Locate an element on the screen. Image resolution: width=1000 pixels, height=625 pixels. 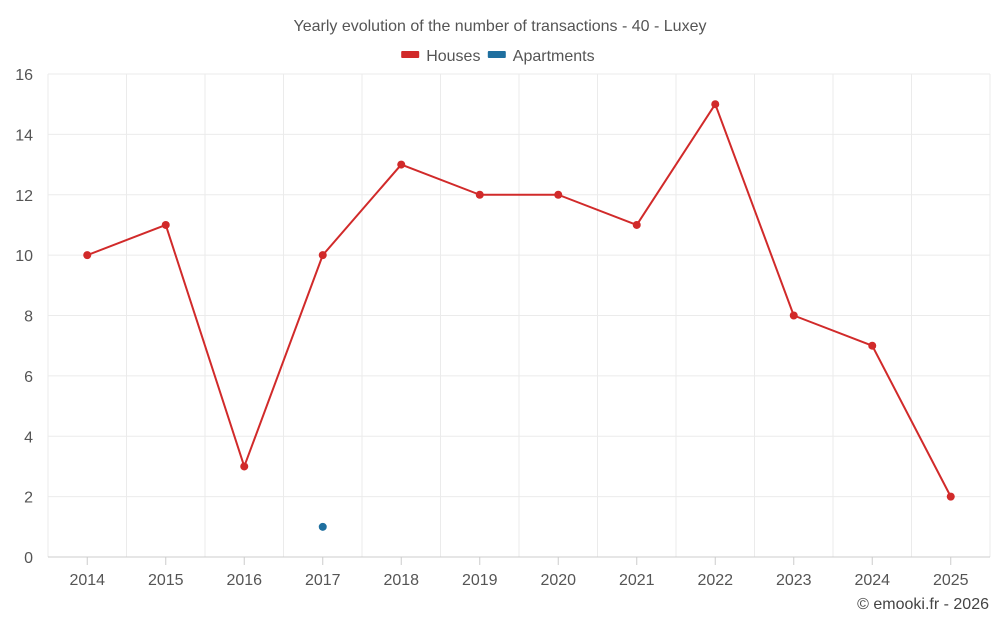
y-tick-label: 4 is located at coordinates (28, 437).